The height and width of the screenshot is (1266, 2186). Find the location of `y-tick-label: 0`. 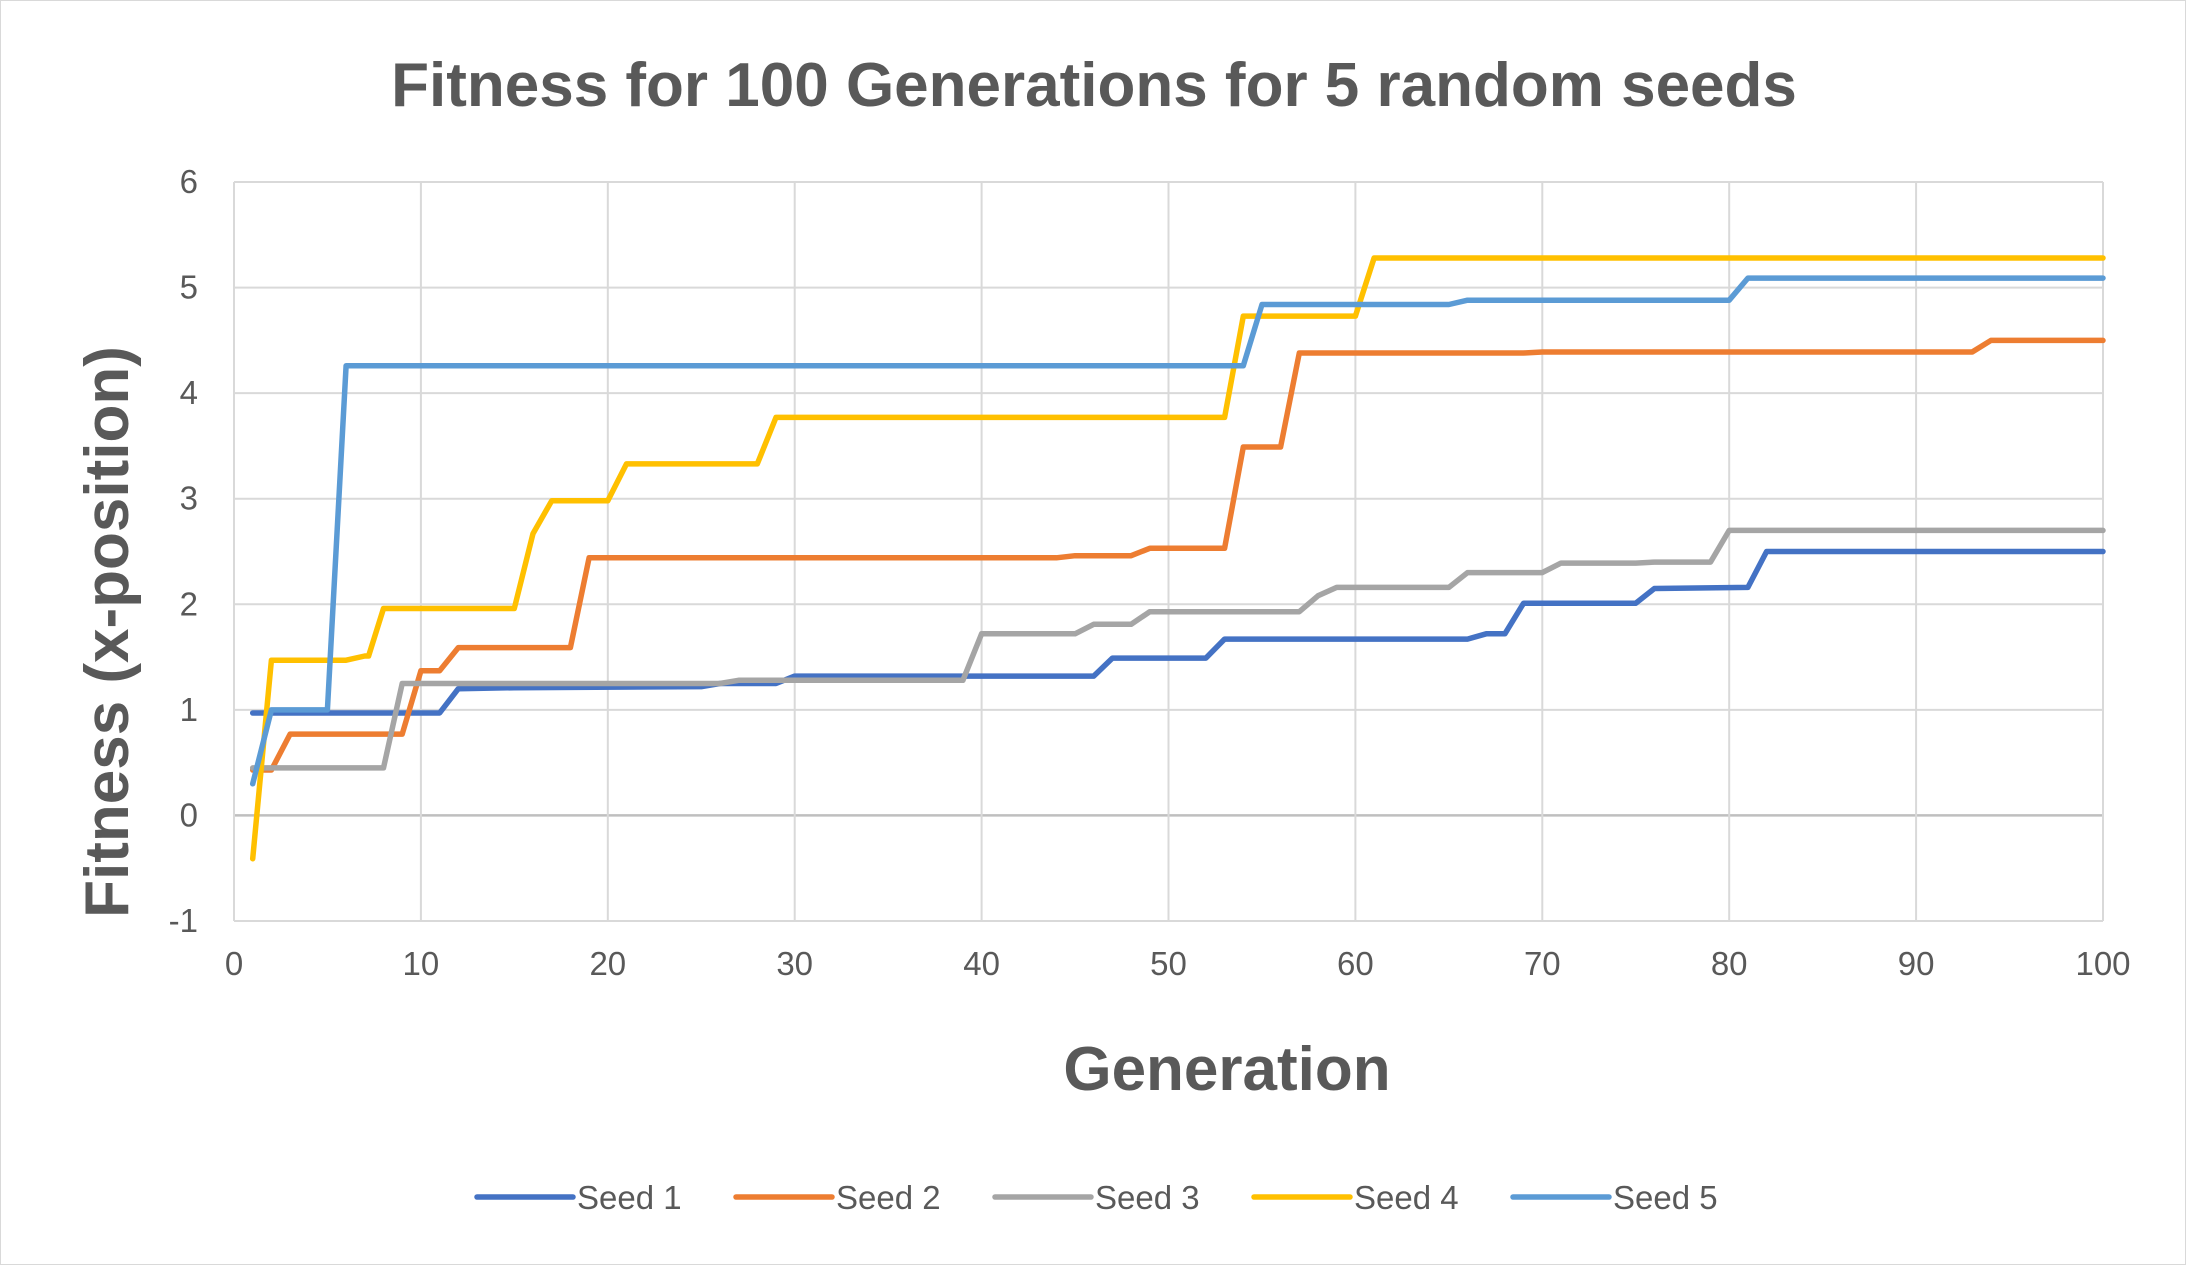

y-tick-label: 0 is located at coordinates (189, 814).